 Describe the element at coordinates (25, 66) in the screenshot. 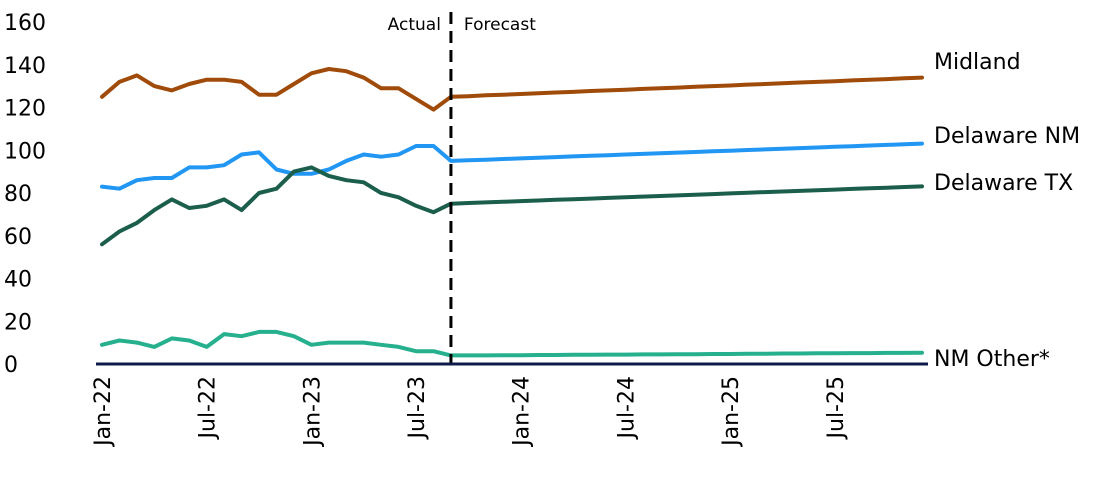

I see `y-tick-label: 140` at that location.